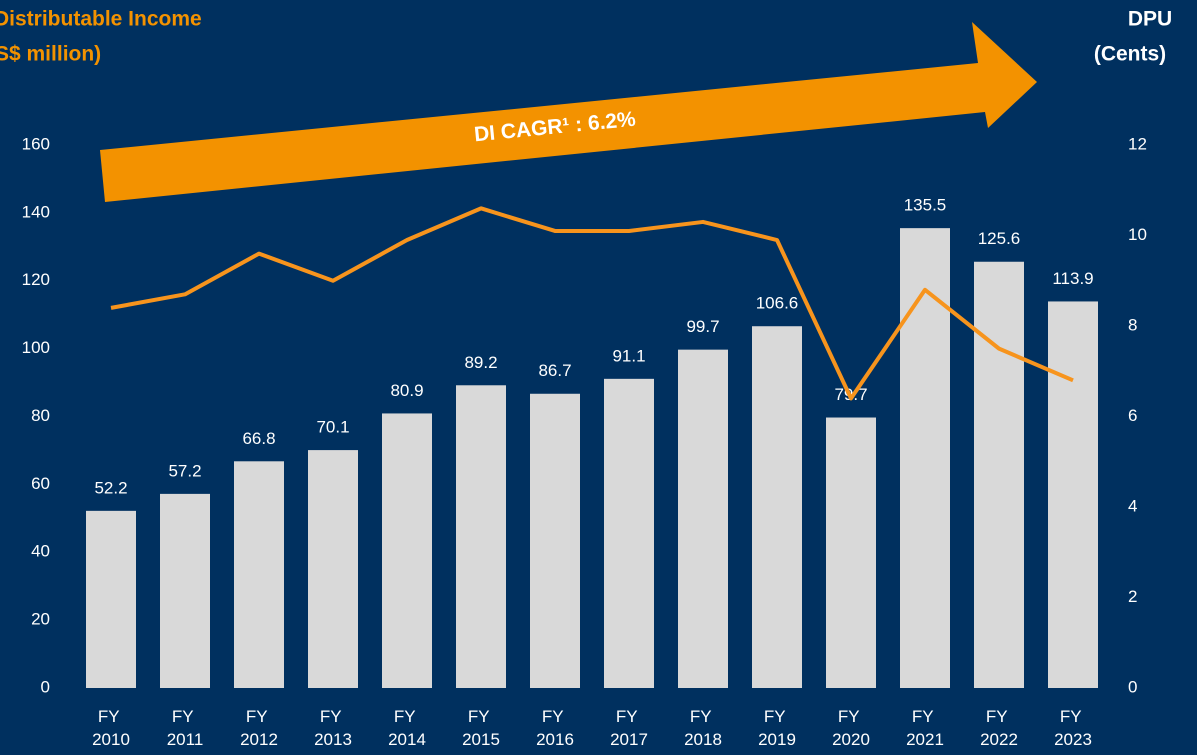  Describe the element at coordinates (111, 728) in the screenshot. I see `x-tick-label: FY 2010` at that location.